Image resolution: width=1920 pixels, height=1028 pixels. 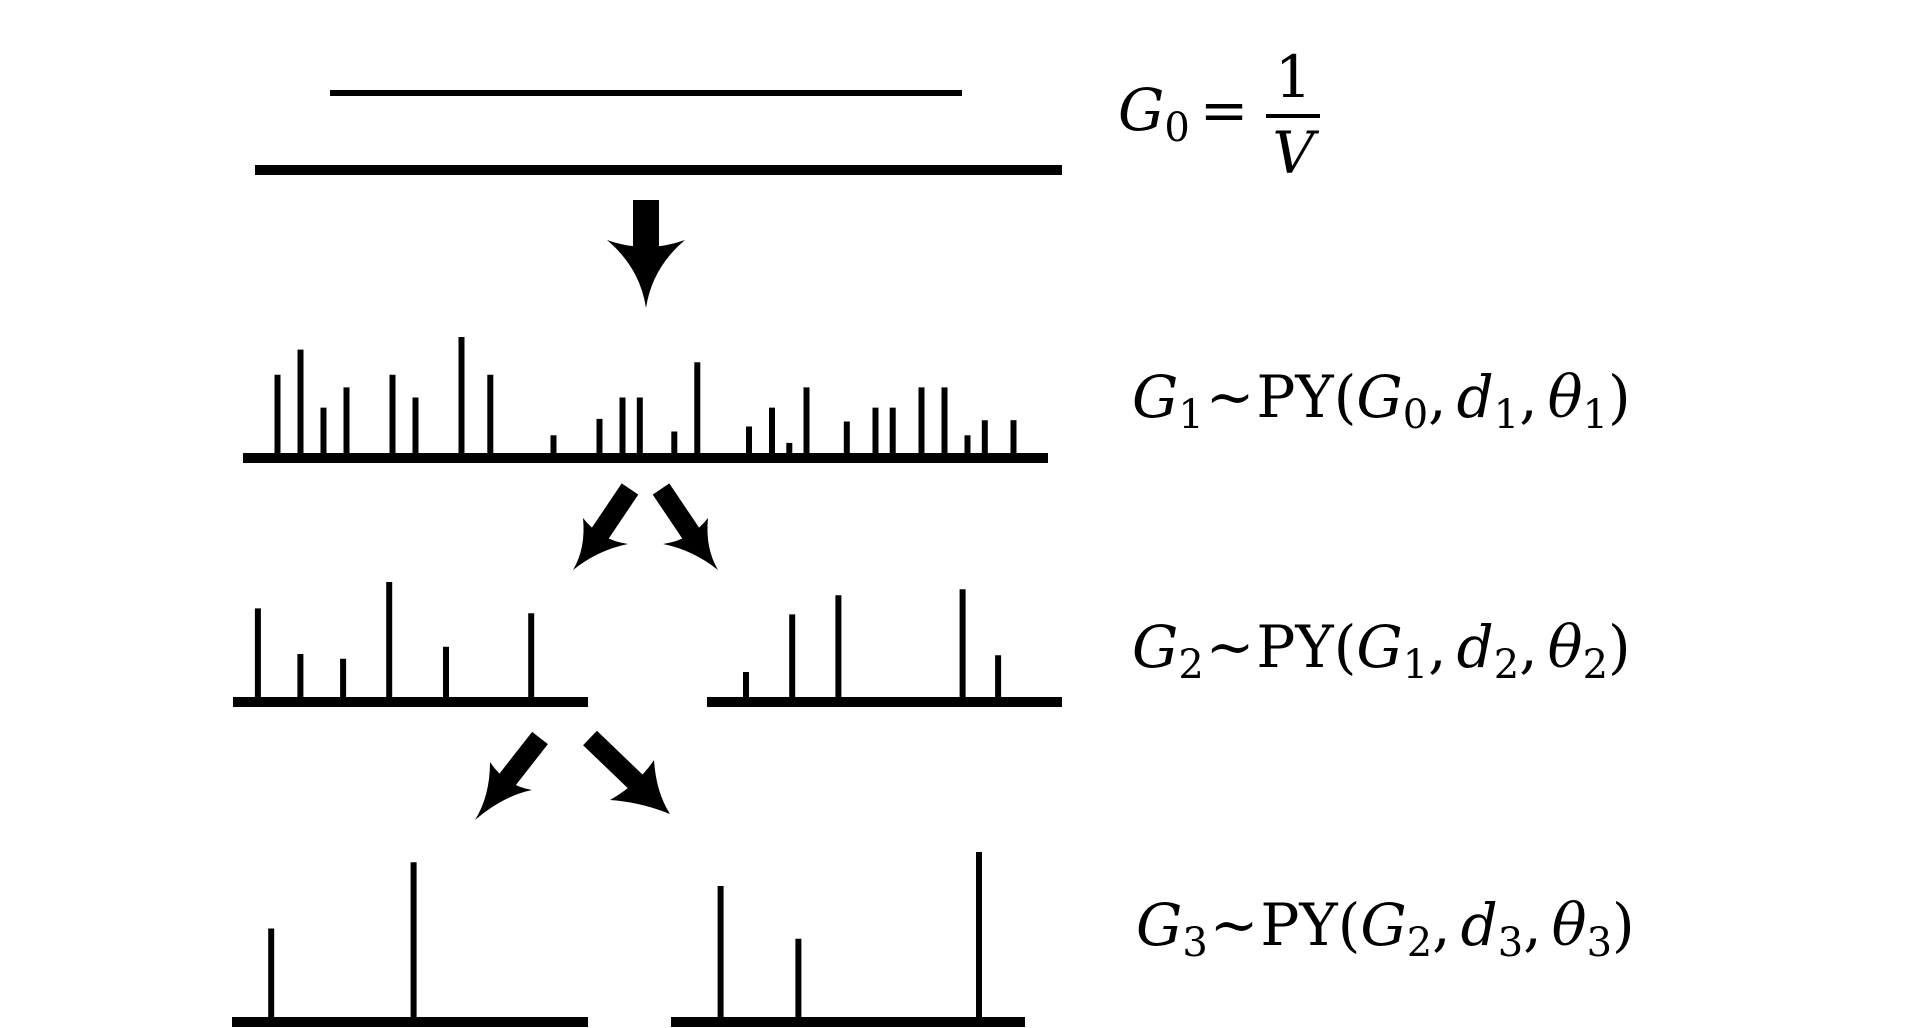 I want to click on arrow-g1-to-g2-right, so click(x=685, y=526).